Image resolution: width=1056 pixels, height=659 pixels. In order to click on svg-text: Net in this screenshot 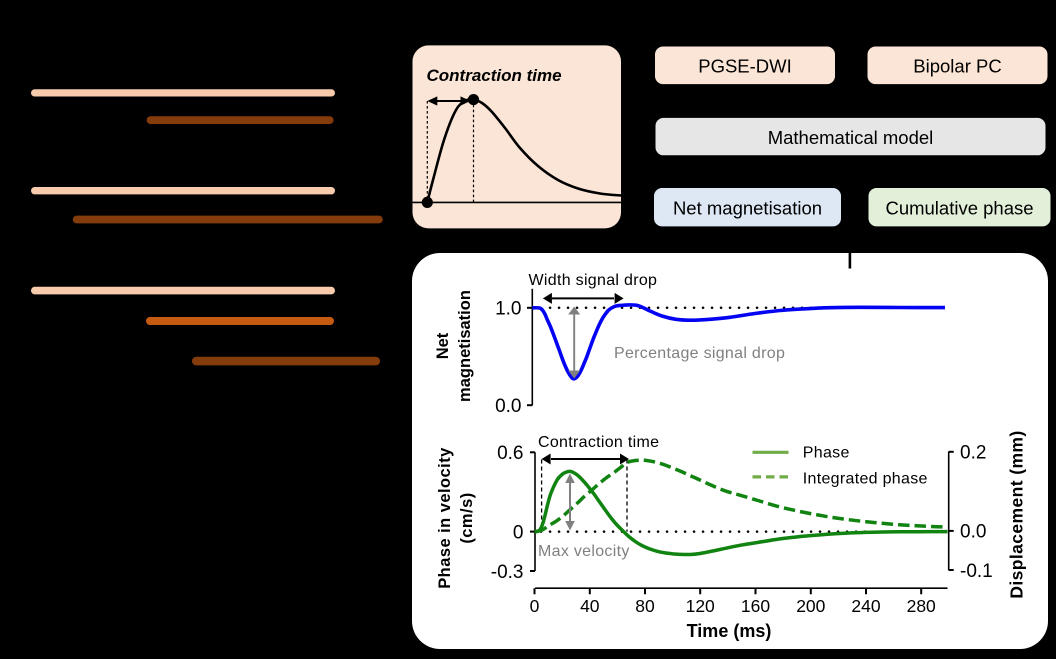, I will do `click(443, 345)`.